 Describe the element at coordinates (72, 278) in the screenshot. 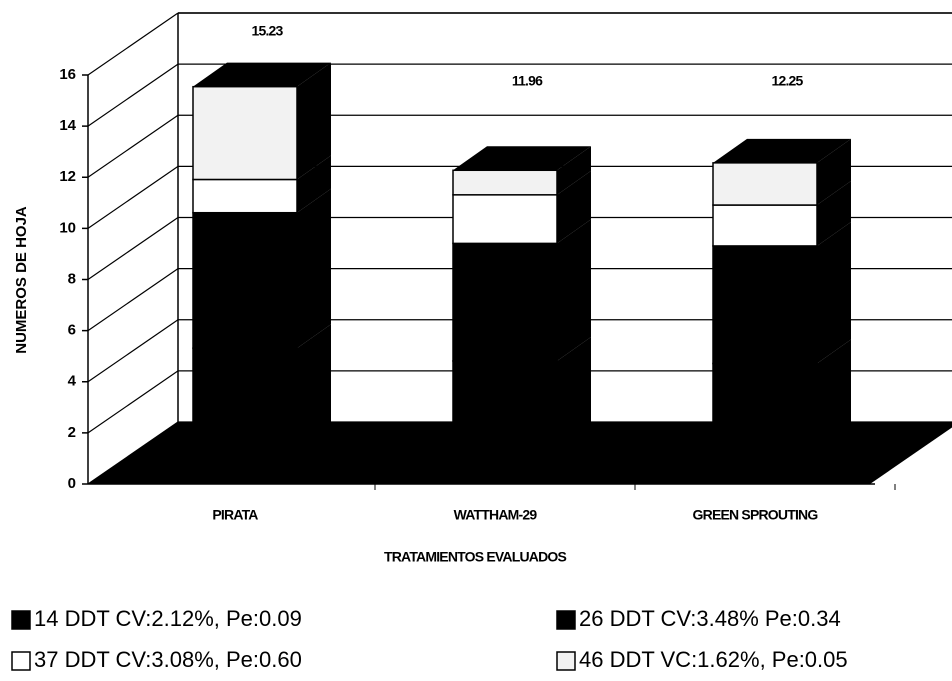

I see `y-tick-label: 8` at that location.